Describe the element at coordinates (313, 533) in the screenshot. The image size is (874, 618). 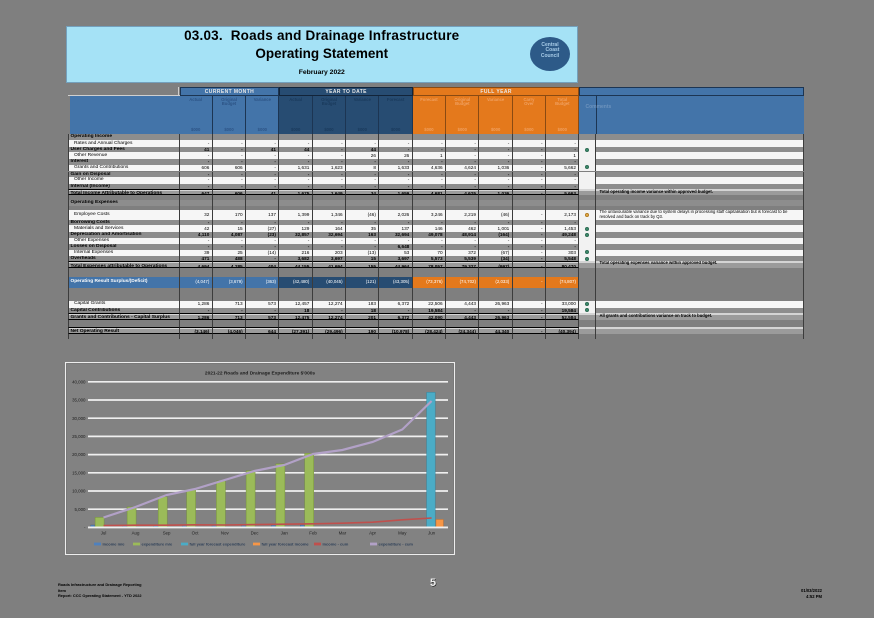
I see `svg-text: Feb` at that location.